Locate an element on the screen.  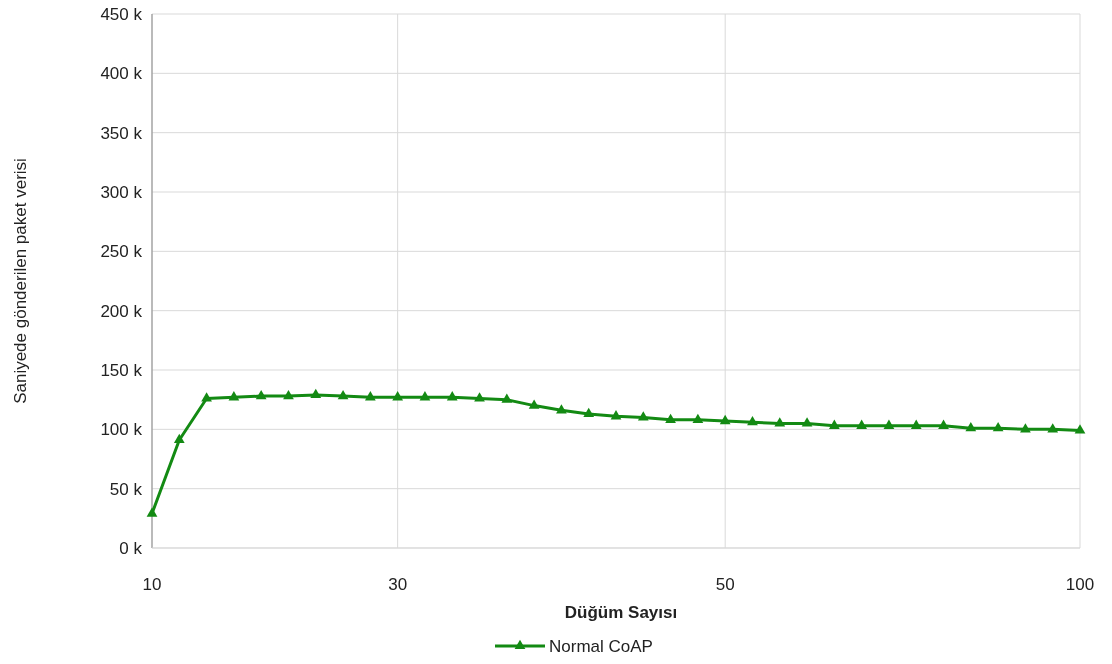
y-tick-label: 400 k is located at coordinates (121, 74).